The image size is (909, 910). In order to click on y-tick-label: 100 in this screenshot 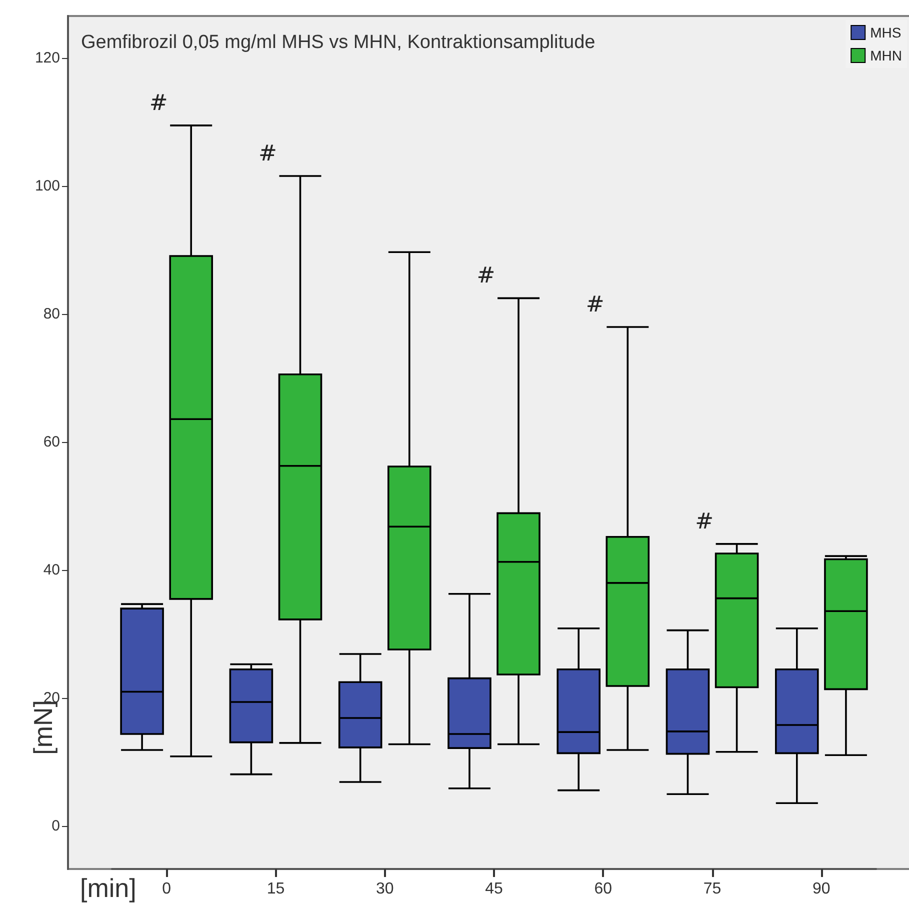, I will do `click(47, 186)`.